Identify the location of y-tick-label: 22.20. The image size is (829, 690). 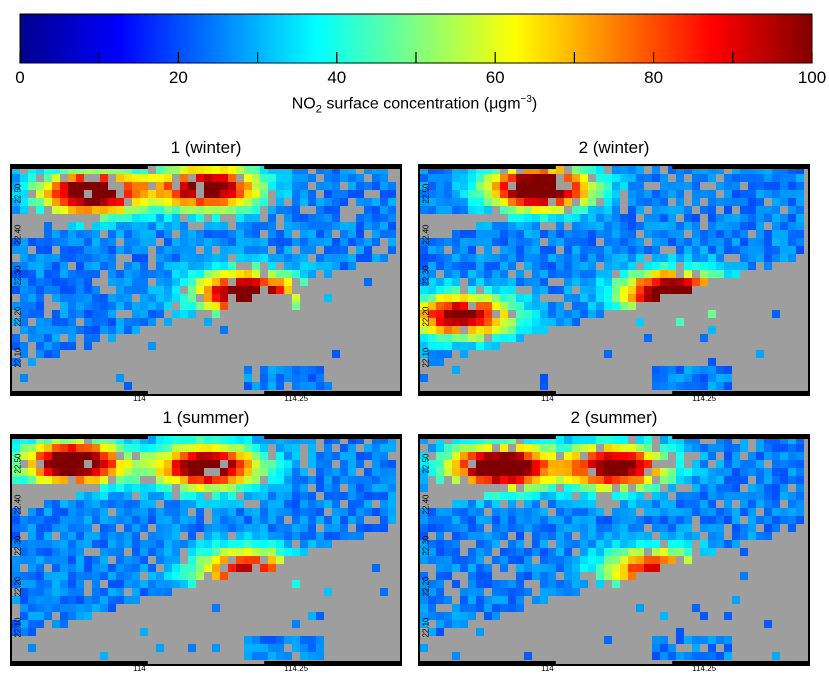
(426, 316).